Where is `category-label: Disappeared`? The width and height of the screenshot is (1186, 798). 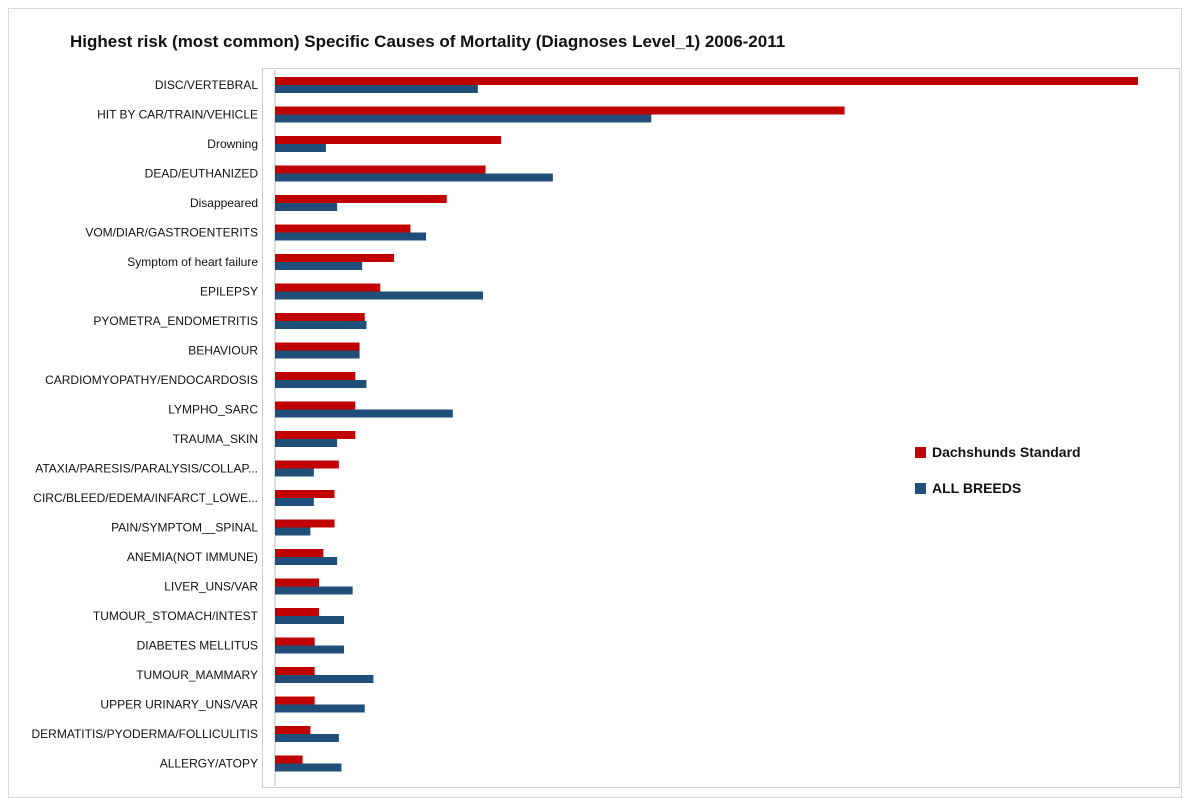 category-label: Disappeared is located at coordinates (224, 203).